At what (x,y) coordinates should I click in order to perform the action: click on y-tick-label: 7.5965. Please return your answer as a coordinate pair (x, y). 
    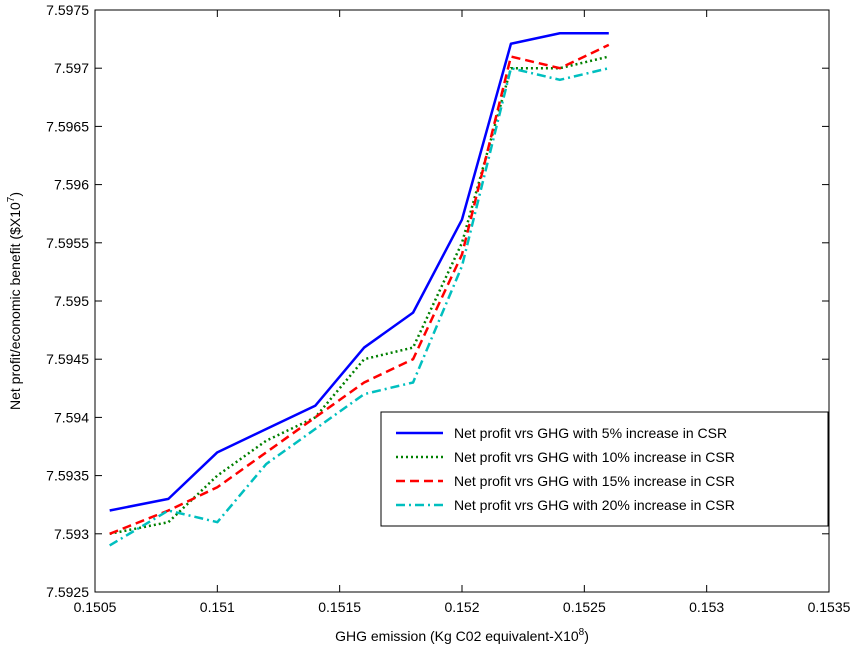
    Looking at the image, I should click on (67, 126).